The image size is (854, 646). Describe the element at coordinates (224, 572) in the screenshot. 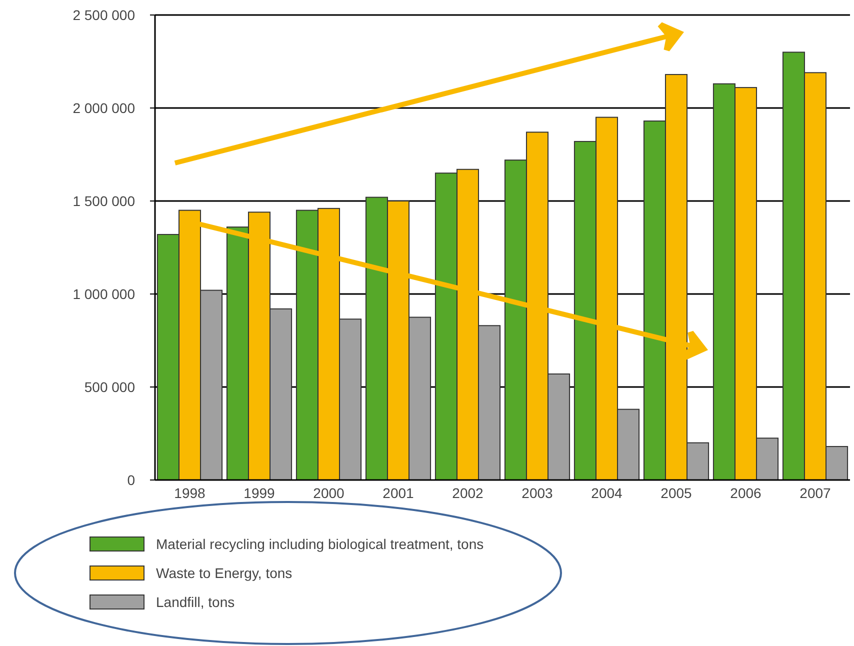

I see `legend-label: Waste to Energy, tons` at that location.